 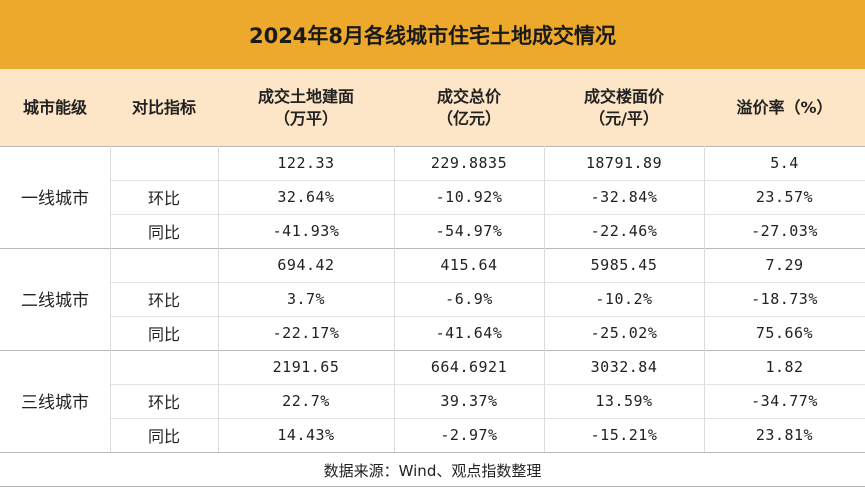 I want to click on cell-total: 415.64, so click(x=469, y=265).